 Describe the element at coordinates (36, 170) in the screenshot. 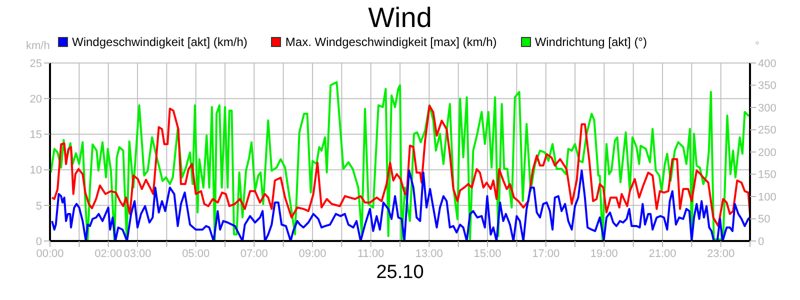

I see `y-tick-label: 10` at that location.